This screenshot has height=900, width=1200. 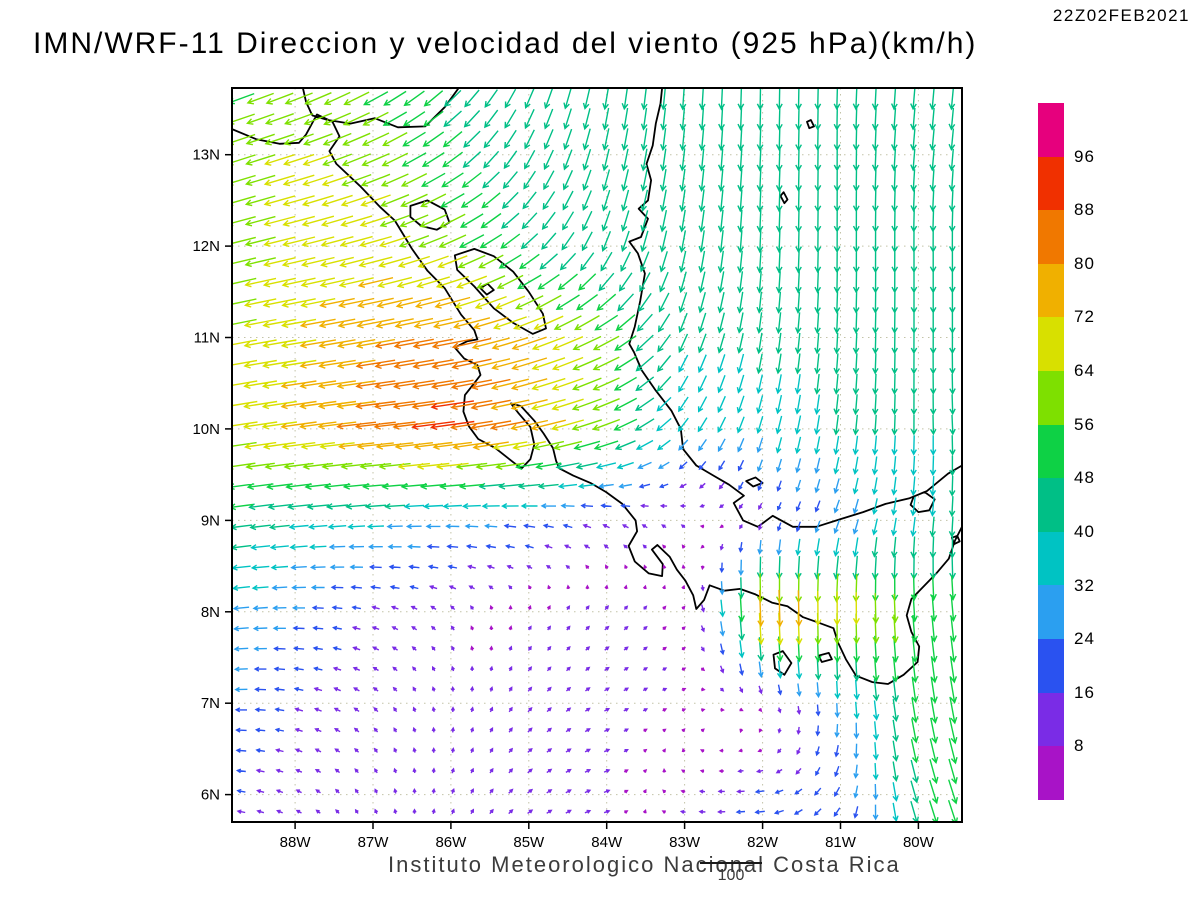 What do you see at coordinates (451, 842) in the screenshot?
I see `lon-tick-label: 86W` at bounding box center [451, 842].